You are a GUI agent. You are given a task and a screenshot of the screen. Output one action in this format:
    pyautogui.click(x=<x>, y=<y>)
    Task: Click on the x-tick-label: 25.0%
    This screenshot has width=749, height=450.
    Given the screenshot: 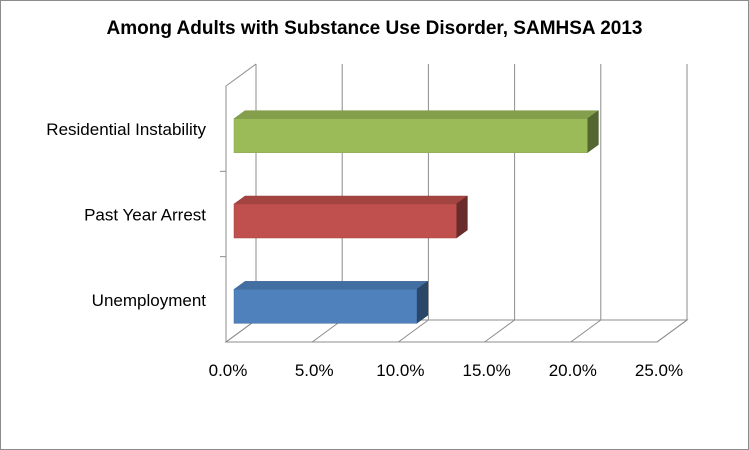 What is the action you would take?
    pyautogui.click(x=659, y=370)
    